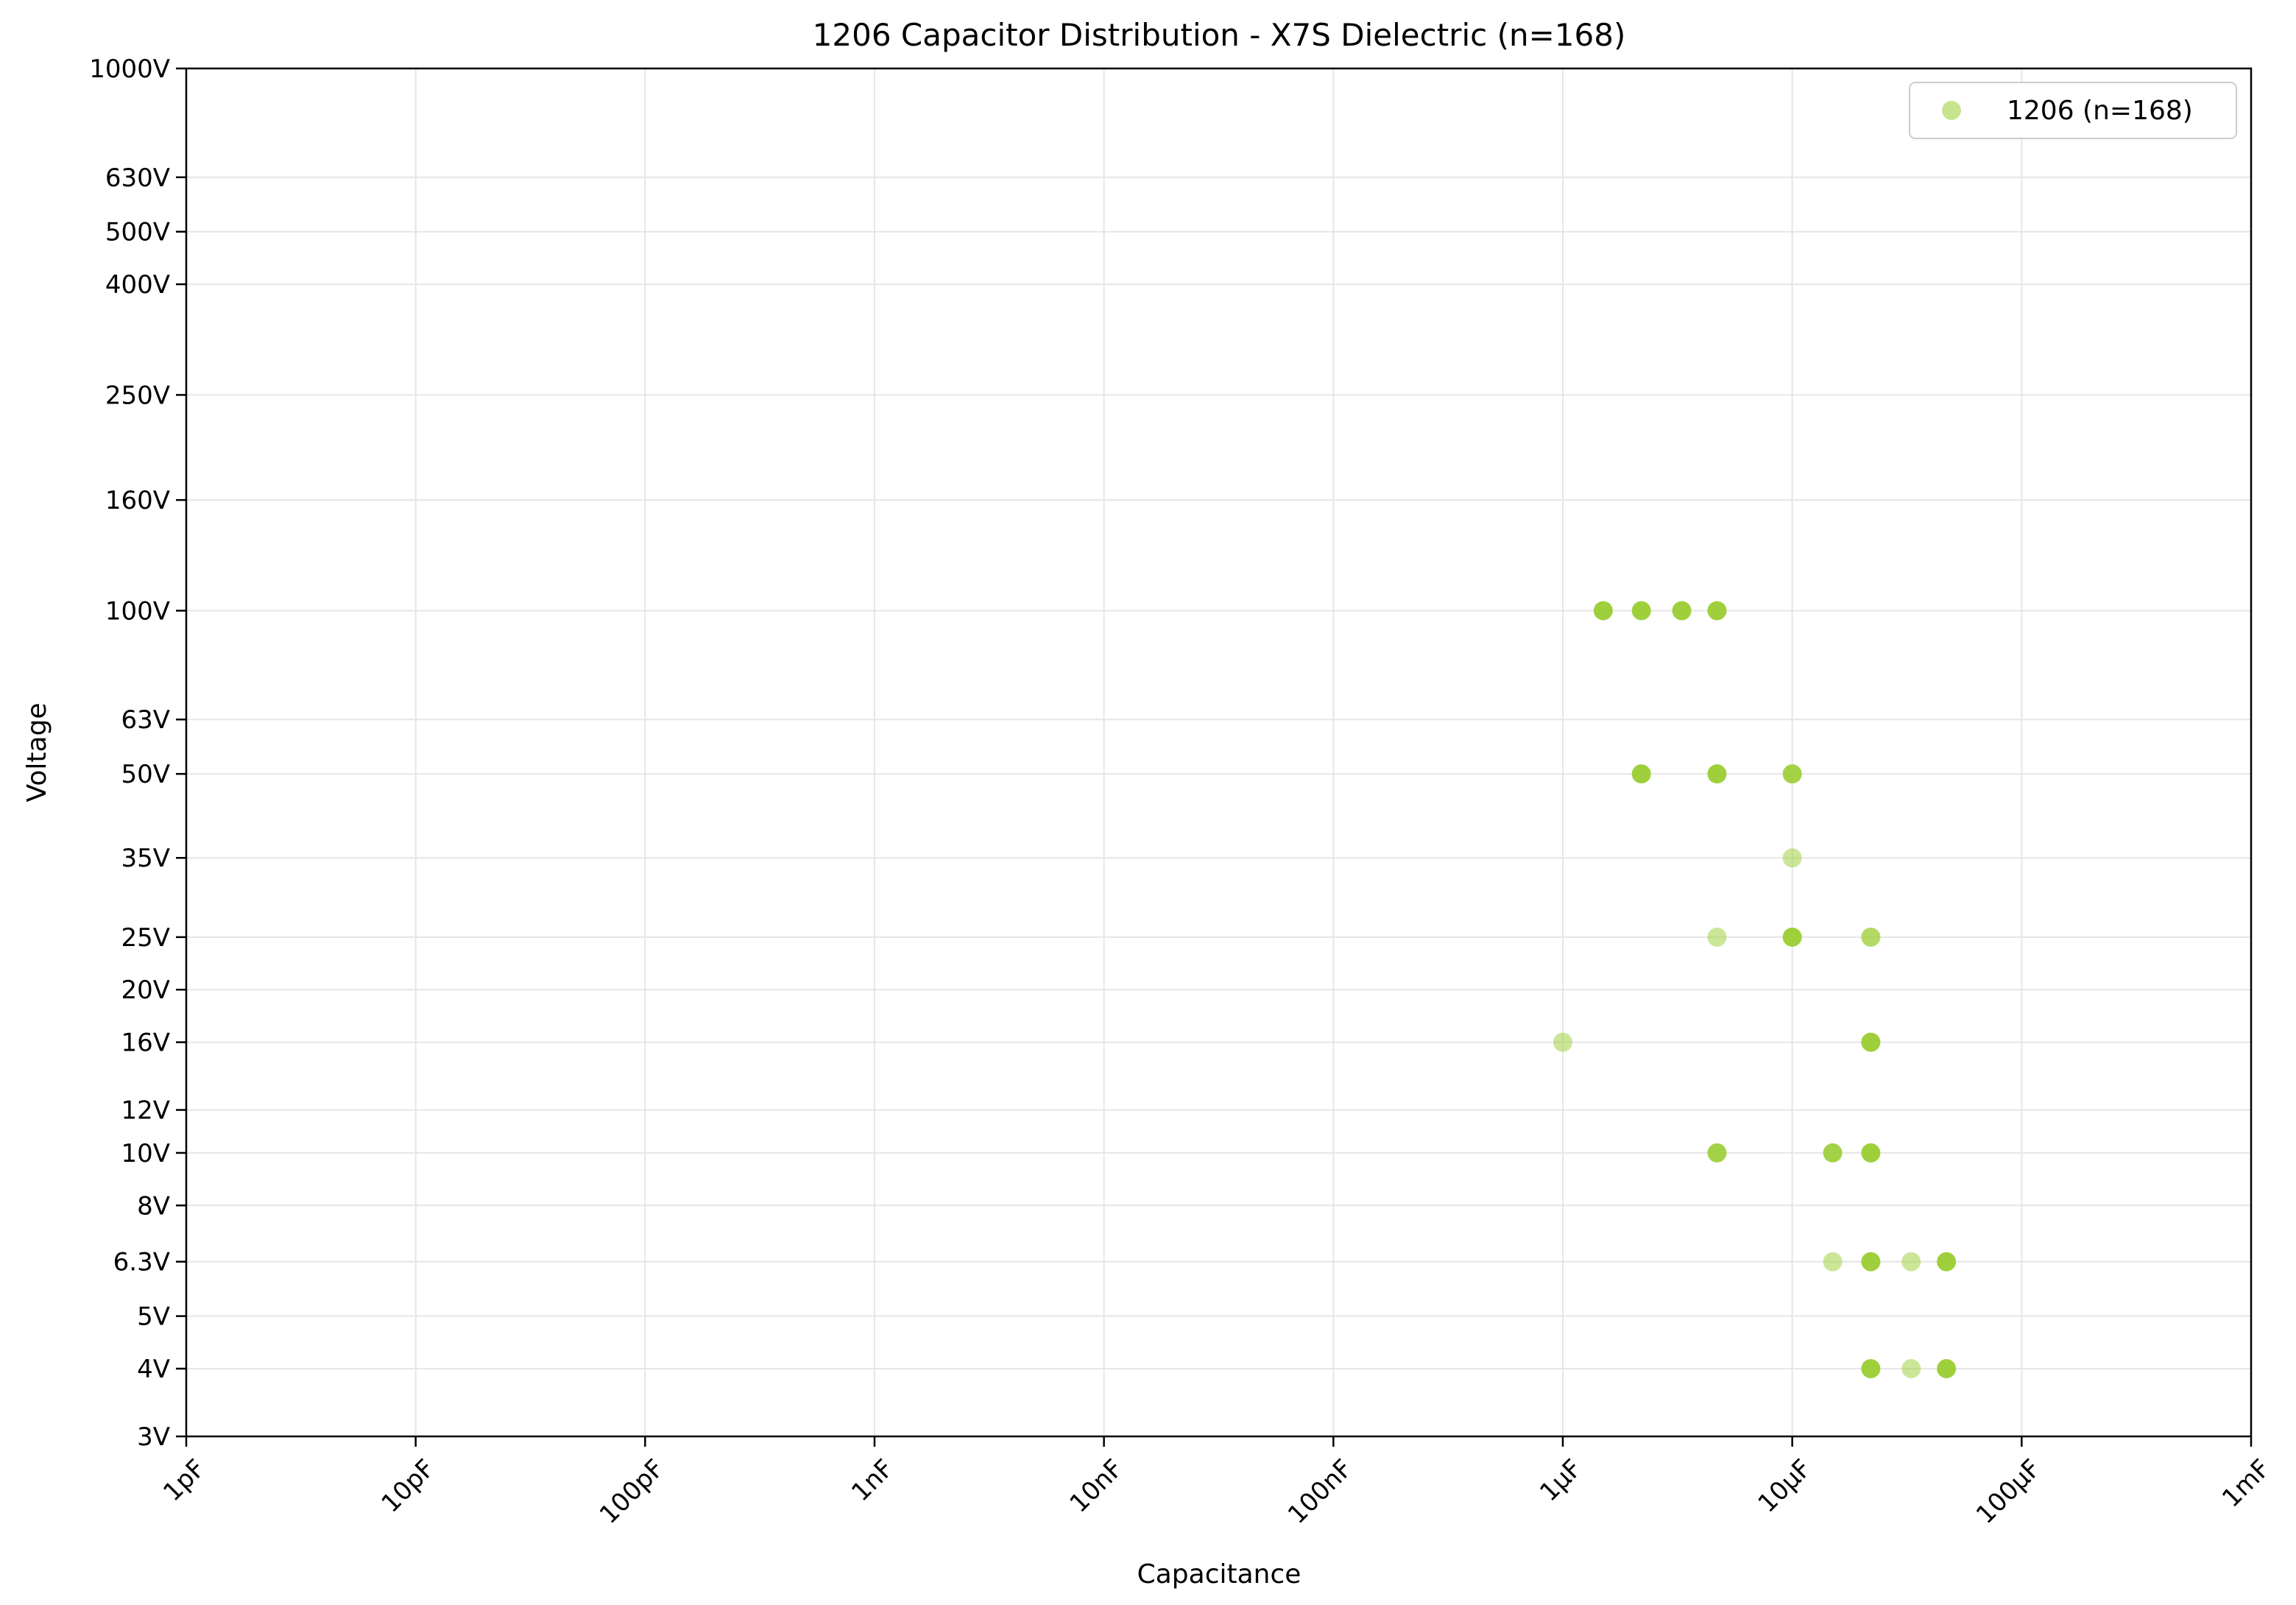  What do you see at coordinates (137, 611) in the screenshot?
I see `y-tick-label: 100V` at bounding box center [137, 611].